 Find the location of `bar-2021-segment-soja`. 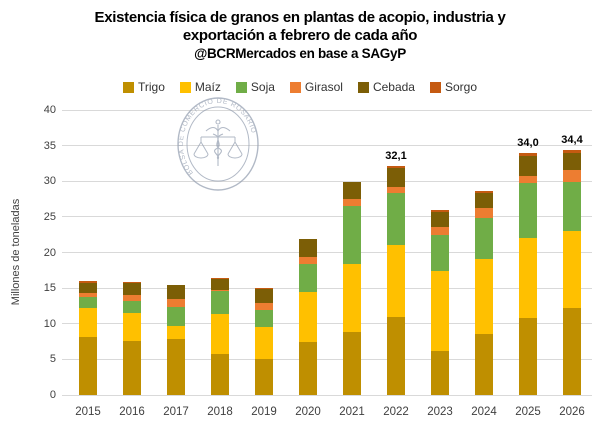

bar-2021-segment-soja is located at coordinates (352, 235).